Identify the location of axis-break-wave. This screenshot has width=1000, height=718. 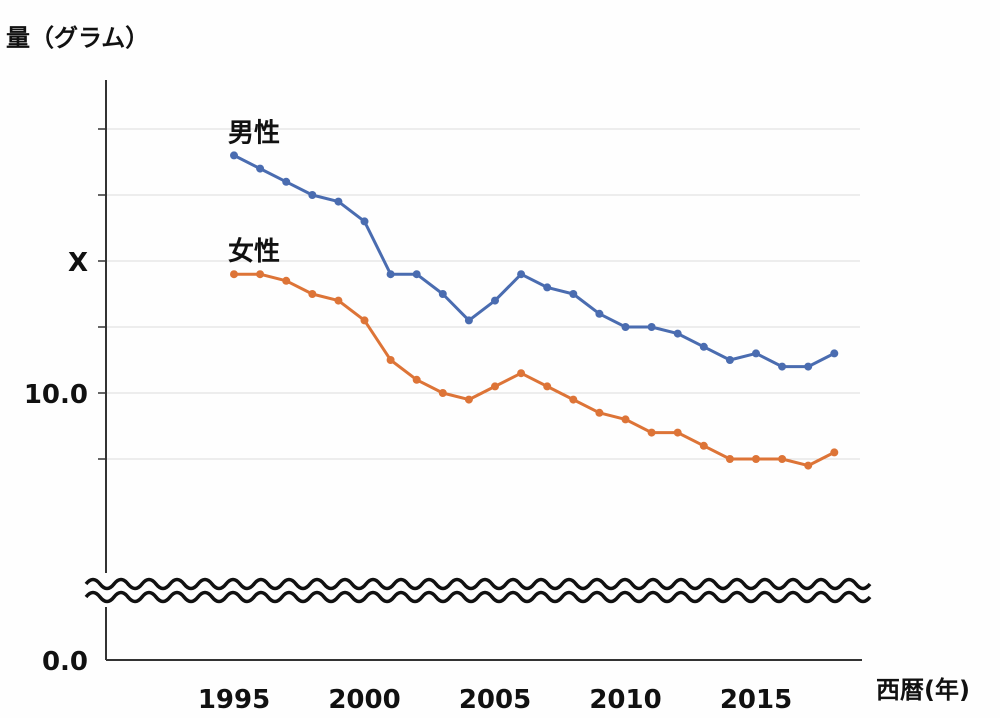
(478, 590).